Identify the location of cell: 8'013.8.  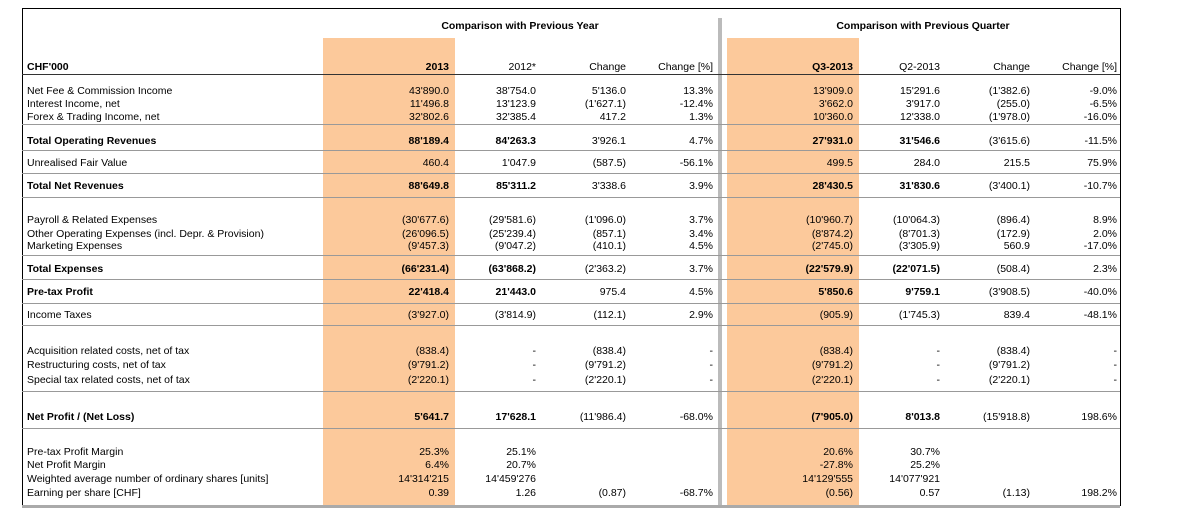
(922, 417).